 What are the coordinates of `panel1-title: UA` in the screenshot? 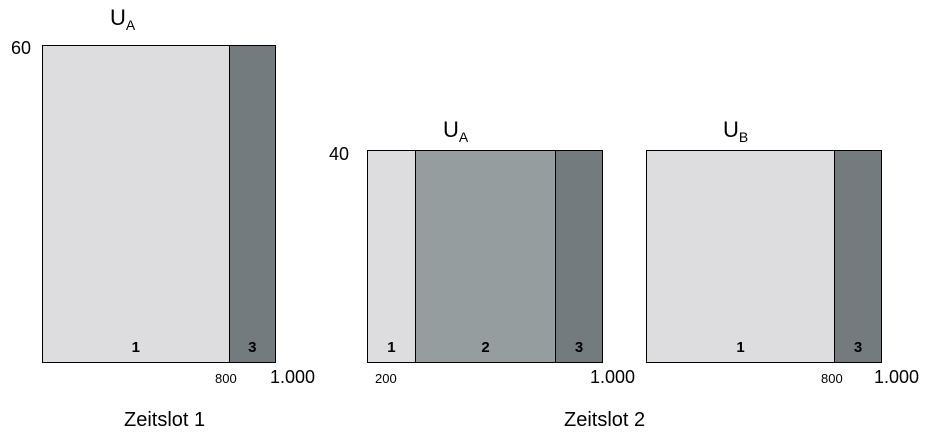 It's located at (122, 19).